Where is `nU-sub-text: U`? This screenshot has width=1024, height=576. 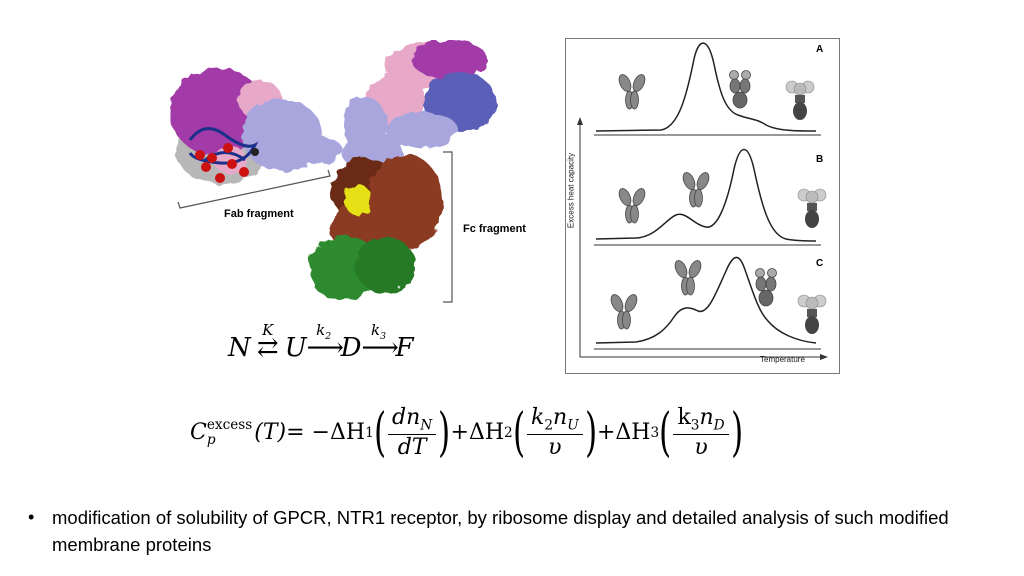
nU-sub-text: U is located at coordinates (573, 425).